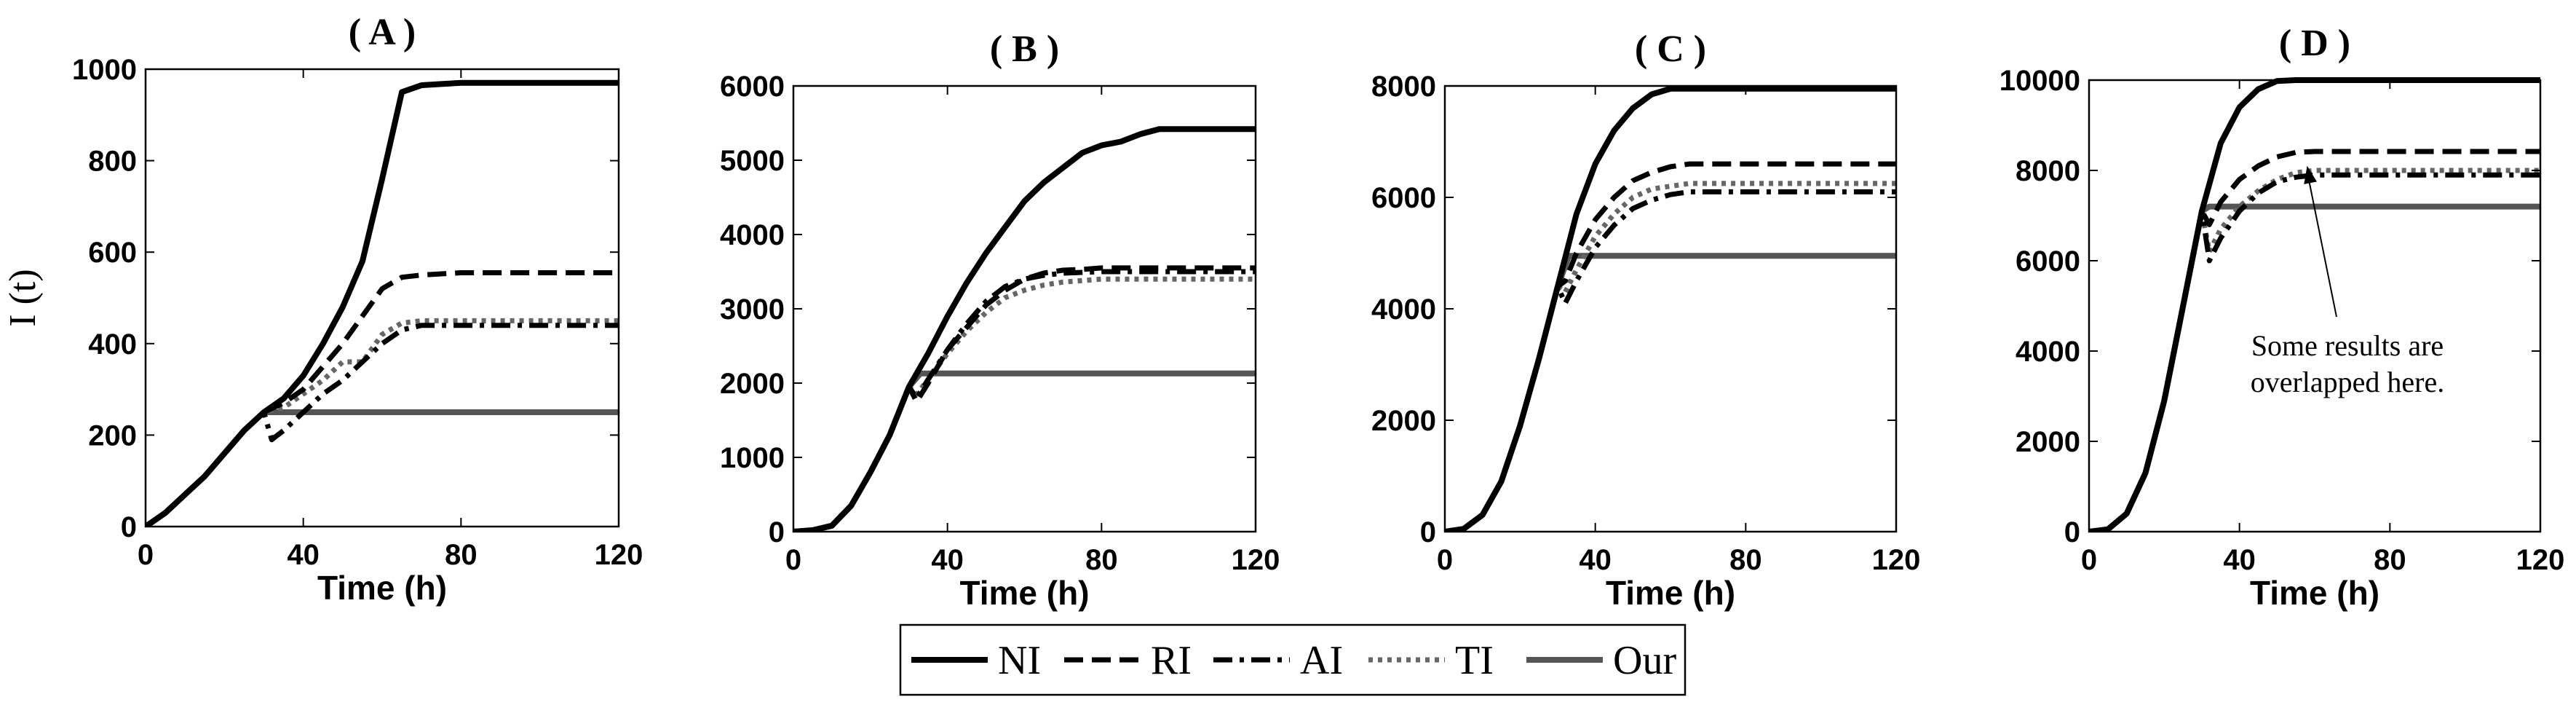  What do you see at coordinates (752, 310) in the screenshot?
I see `y-tick-label: 3000` at bounding box center [752, 310].